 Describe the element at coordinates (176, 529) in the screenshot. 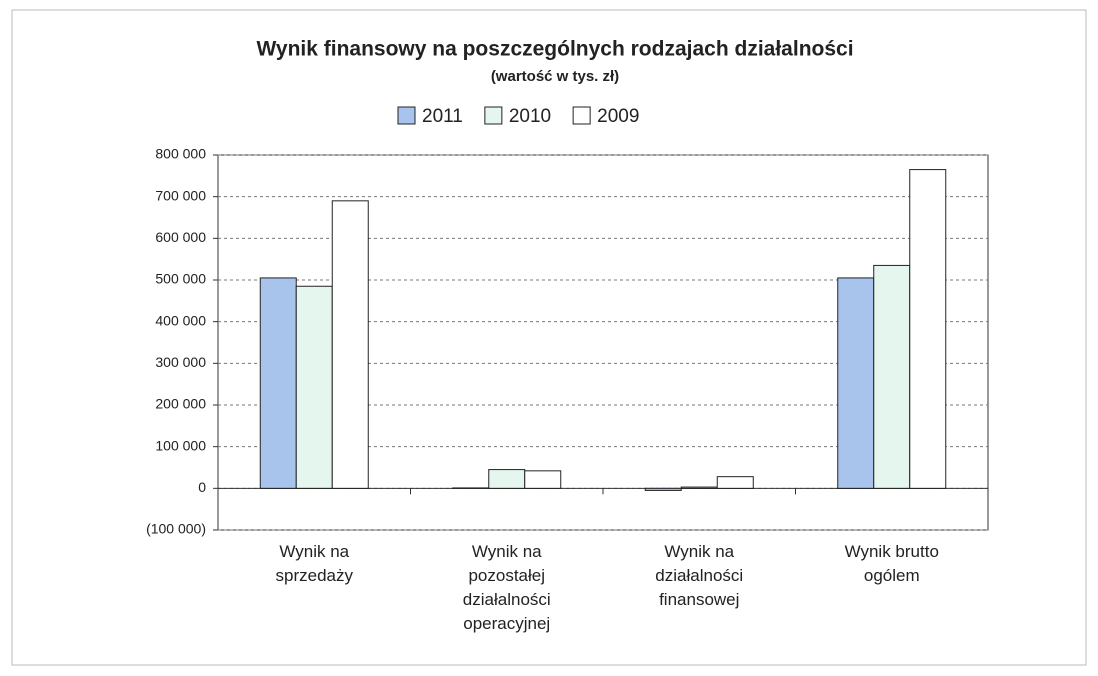

I see `y-tick-label: (100 000)` at that location.